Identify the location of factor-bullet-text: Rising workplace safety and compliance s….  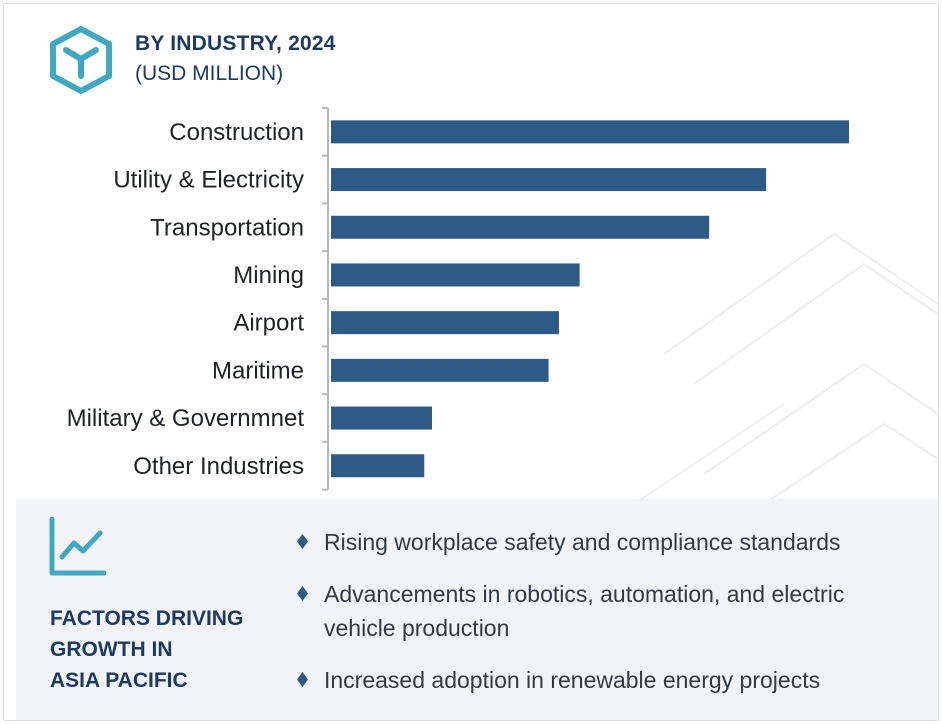
(582, 542).